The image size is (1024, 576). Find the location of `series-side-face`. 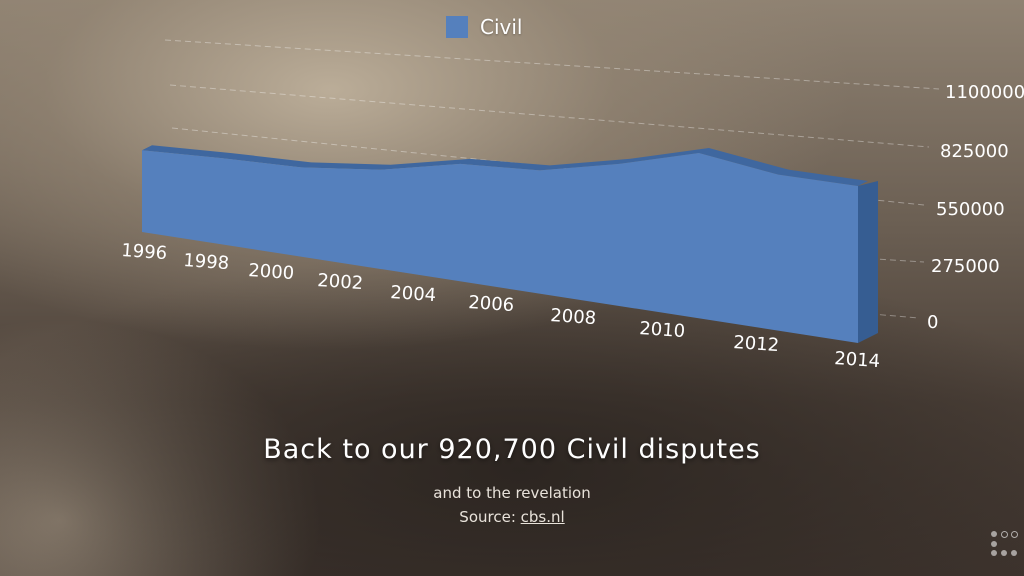

series-side-face is located at coordinates (868, 262).